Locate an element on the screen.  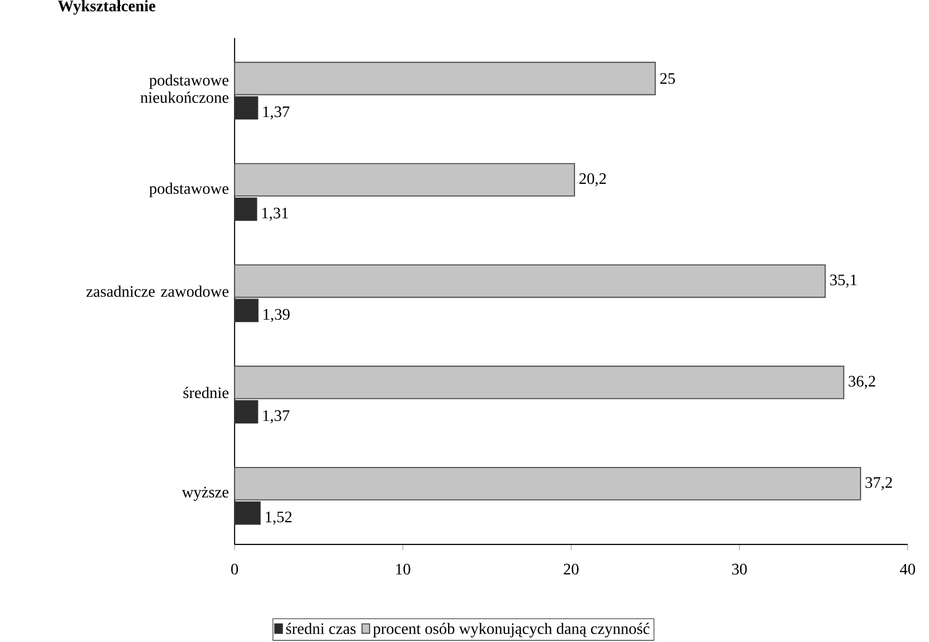
data-label: 1,52 is located at coordinates (279, 517).